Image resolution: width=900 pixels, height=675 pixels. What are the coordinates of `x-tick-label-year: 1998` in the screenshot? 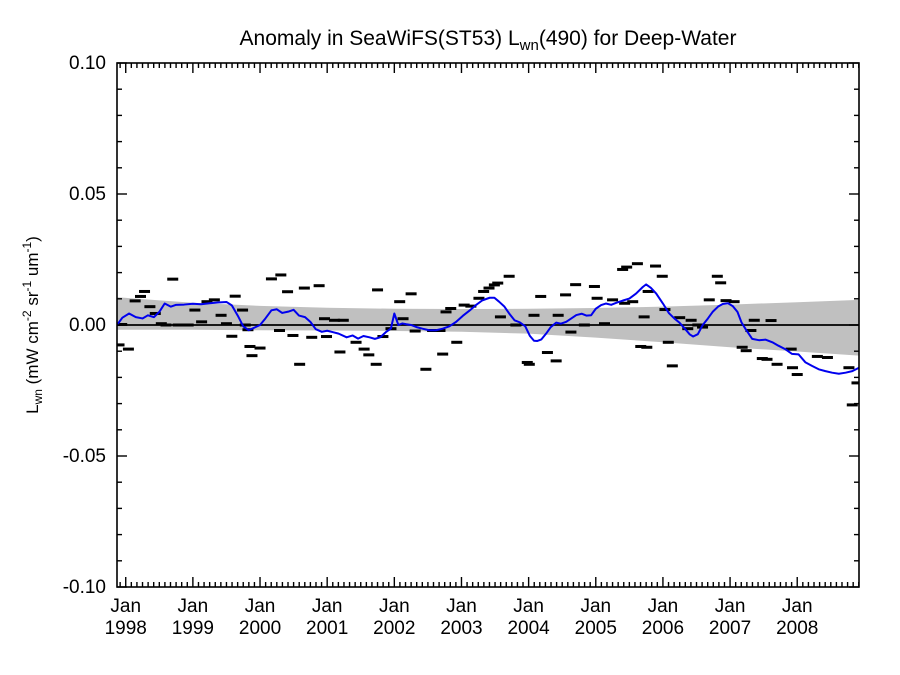 It's located at (126, 628).